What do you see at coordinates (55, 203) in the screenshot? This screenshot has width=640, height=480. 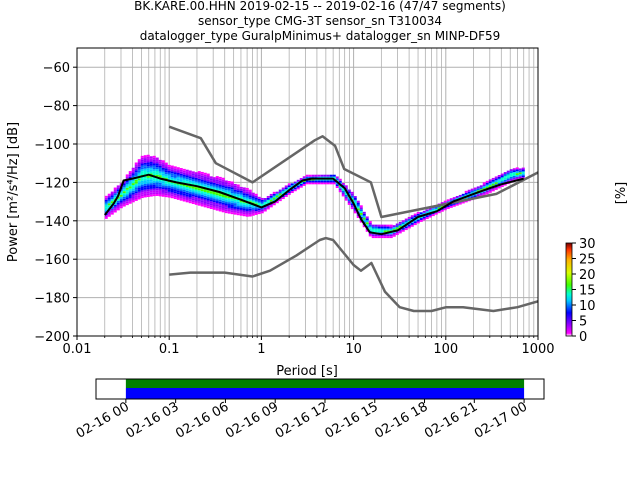 I see `y-axis-ticks: −60 −80 −100 −120 −140 −160 −180 −200` at bounding box center [55, 203].